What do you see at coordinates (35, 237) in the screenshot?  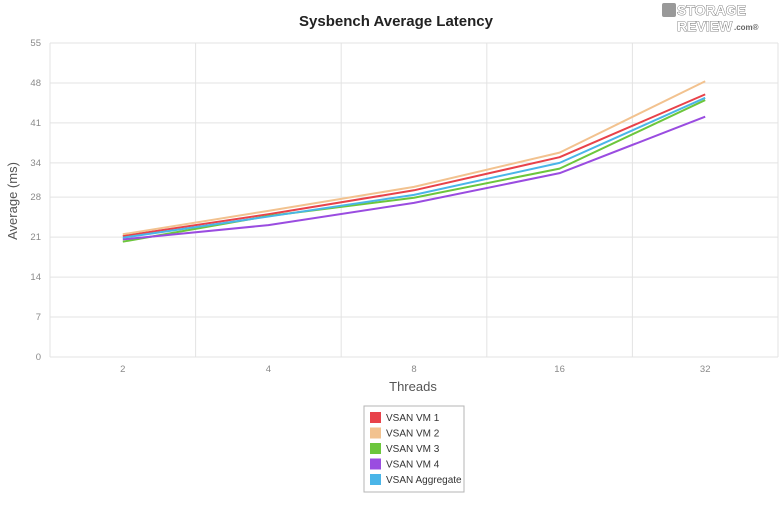 I see `y-tick-label: 21` at bounding box center [35, 237].